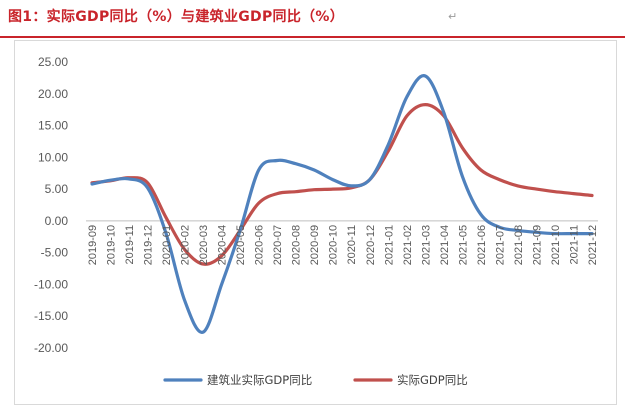  What do you see at coordinates (53, 126) in the screenshot?
I see `y-tick-label: 15.00` at bounding box center [53, 126].